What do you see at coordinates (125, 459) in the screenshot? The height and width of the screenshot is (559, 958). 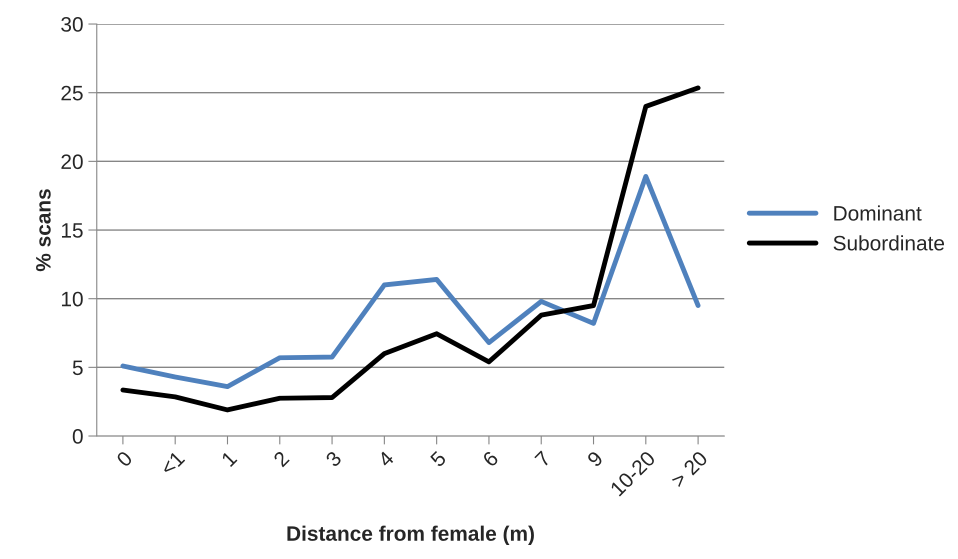 I see `x-tick-label: 0` at bounding box center [125, 459].